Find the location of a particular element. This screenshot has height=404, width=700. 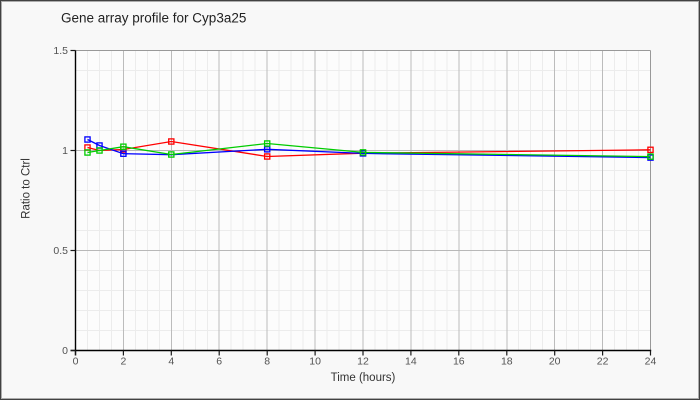

svg-text: 0.5 is located at coordinates (60, 251).